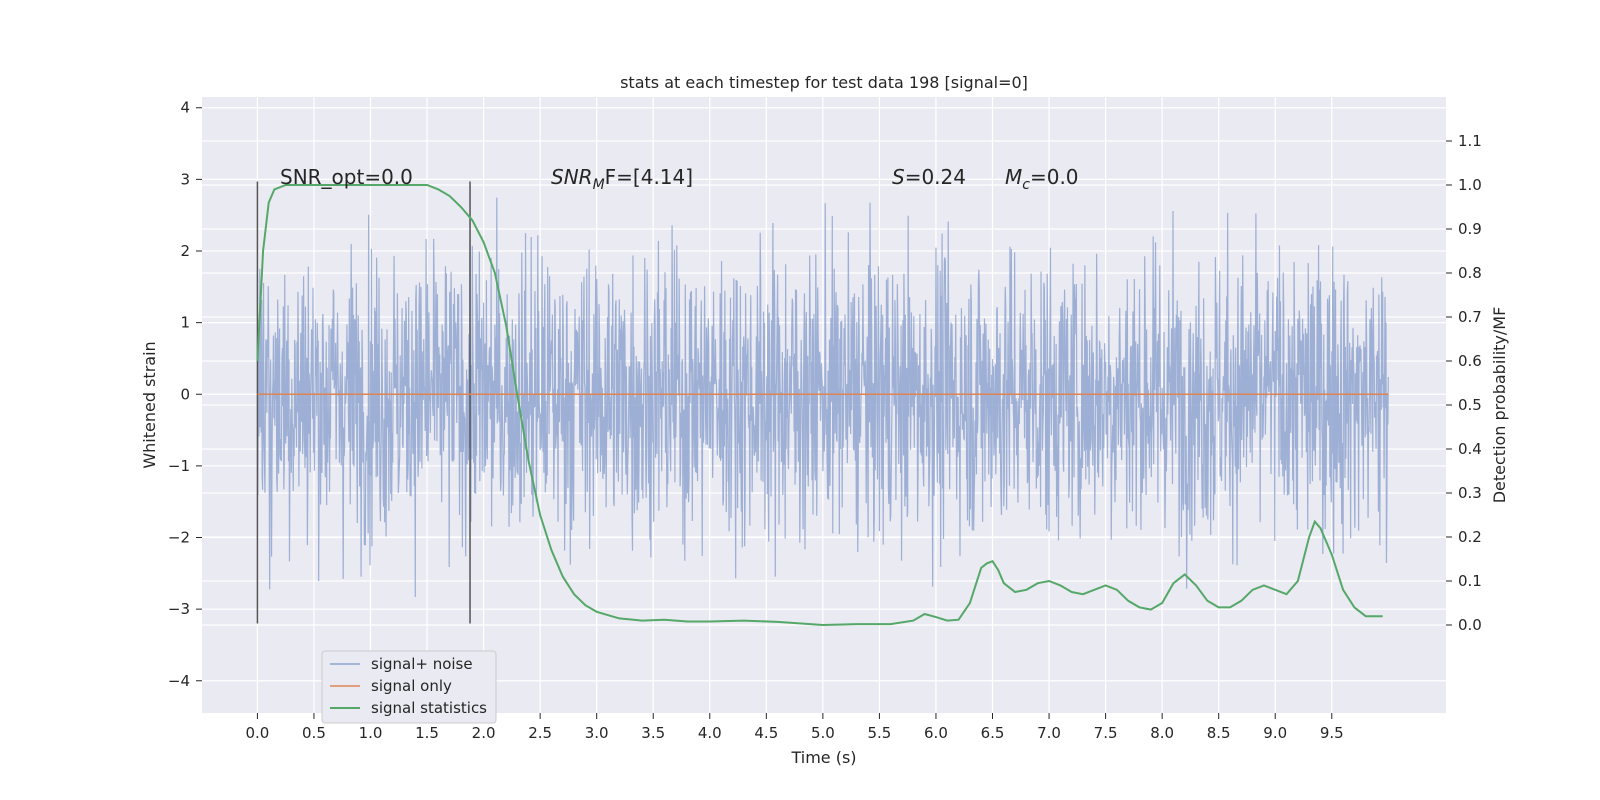  What do you see at coordinates (1470, 185) in the screenshot?
I see `right-tick-label: 1.0` at bounding box center [1470, 185].